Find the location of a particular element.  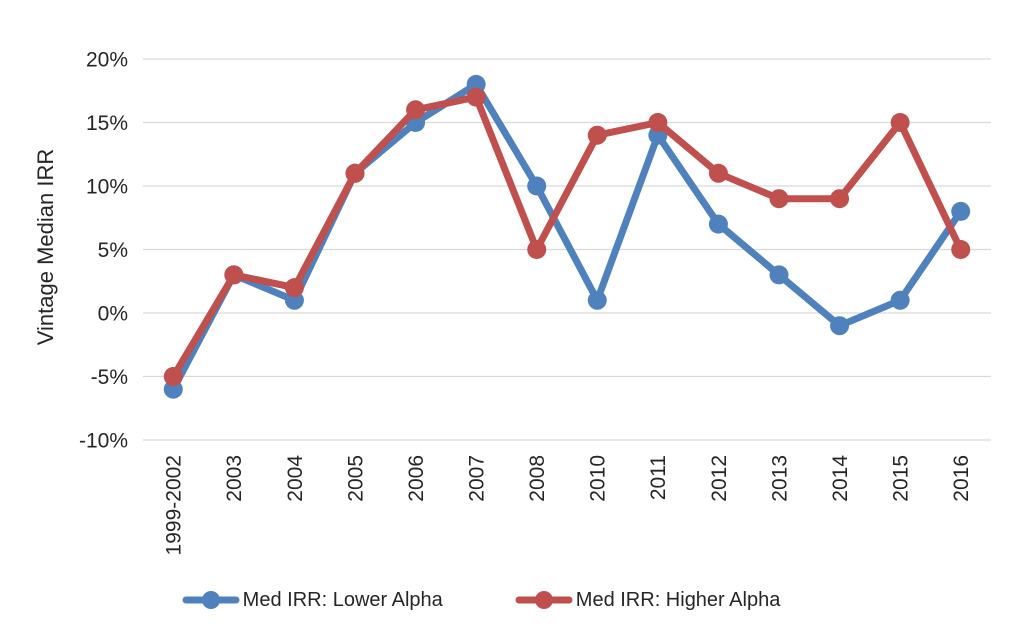

y-tick-label: -5% is located at coordinates (109, 377).